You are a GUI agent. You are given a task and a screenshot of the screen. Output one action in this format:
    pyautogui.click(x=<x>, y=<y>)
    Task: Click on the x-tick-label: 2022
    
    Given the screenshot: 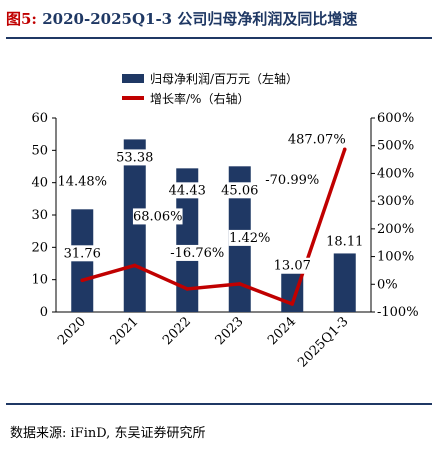 What is the action you would take?
    pyautogui.click(x=177, y=331)
    